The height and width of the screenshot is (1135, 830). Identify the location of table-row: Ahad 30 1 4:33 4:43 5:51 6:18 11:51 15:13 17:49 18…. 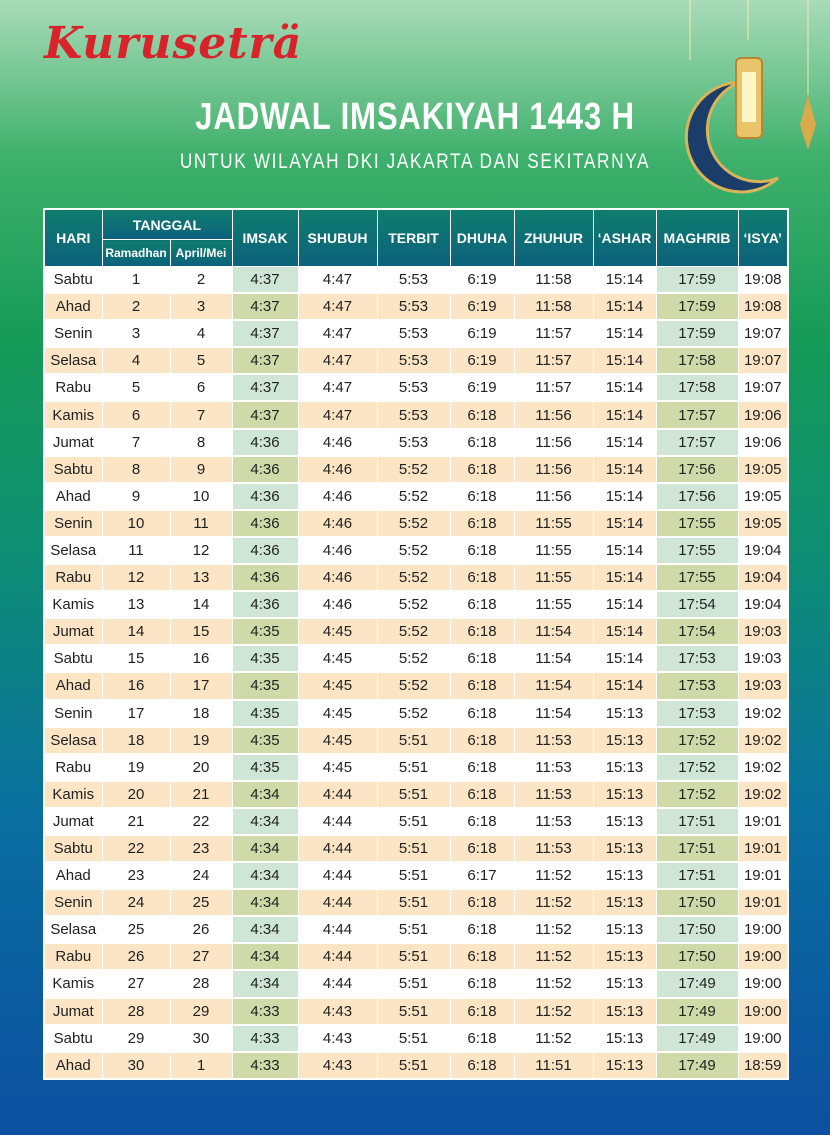
(416, 1065).